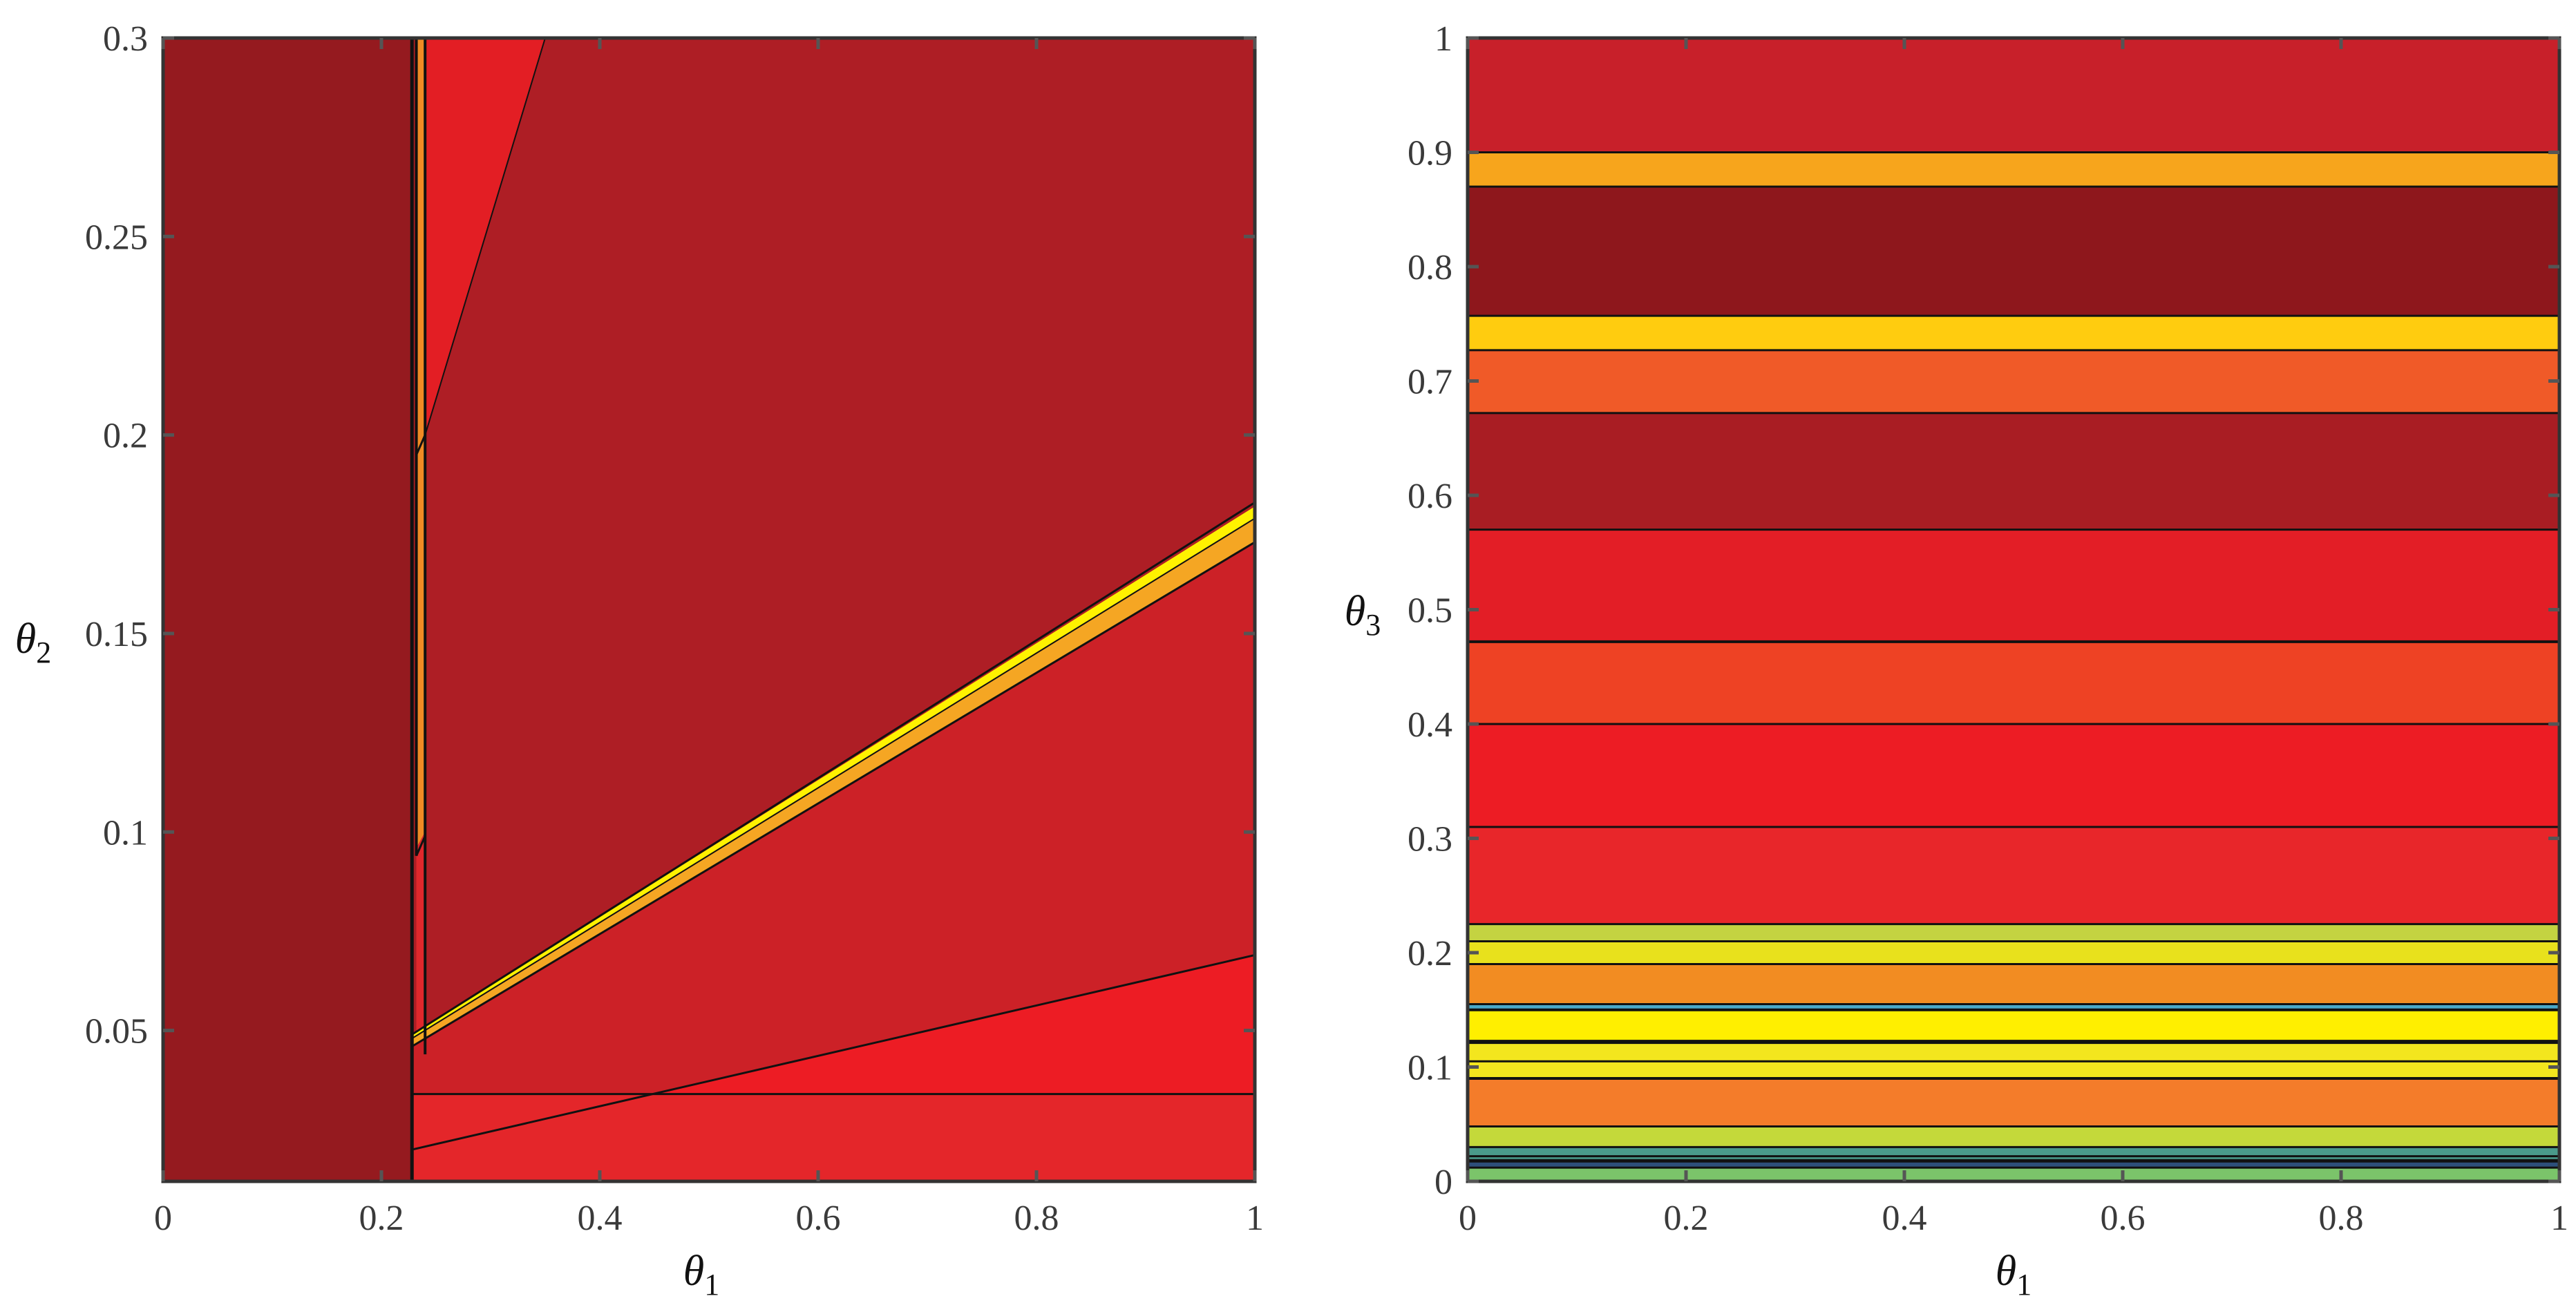 This screenshot has height=1314, width=2576. I want to click on y-tick-label: 0.4, so click(1430, 725).